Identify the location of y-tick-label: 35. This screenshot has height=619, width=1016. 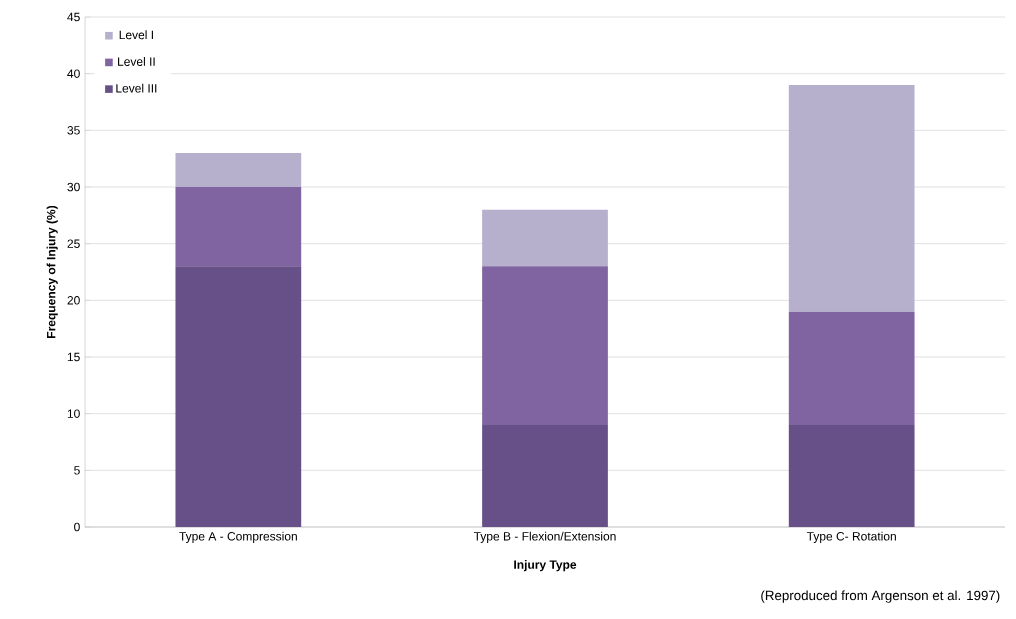
(73, 130).